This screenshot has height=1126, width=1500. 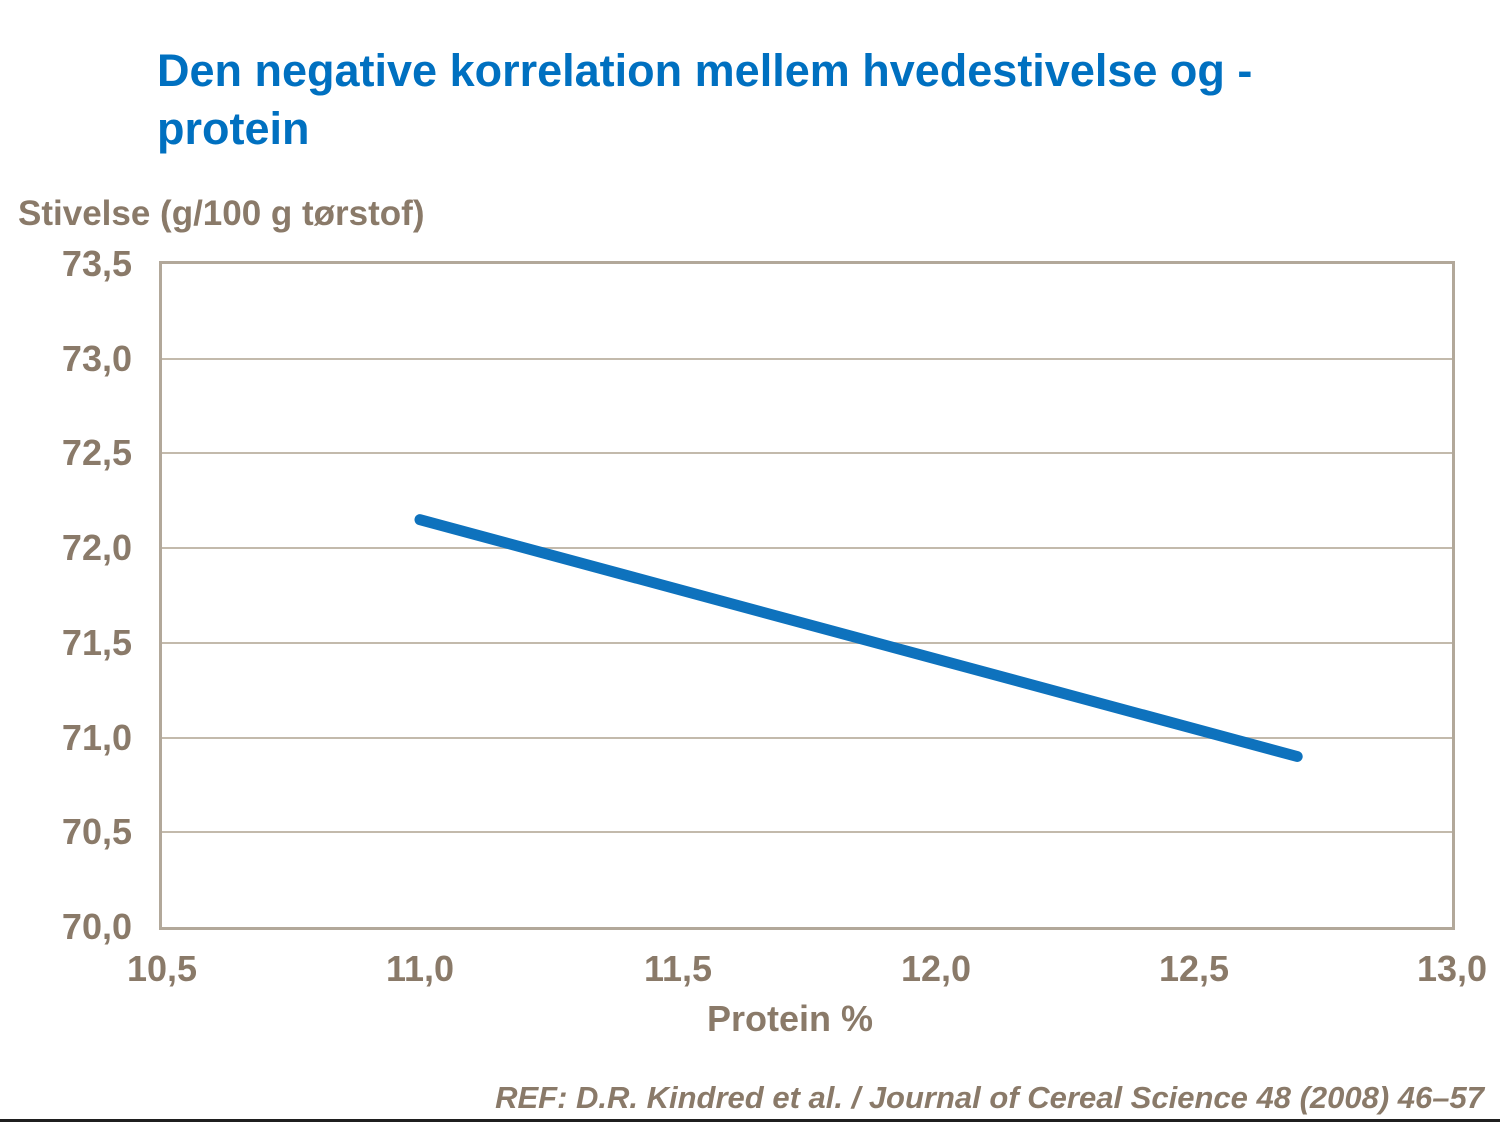 What do you see at coordinates (162, 968) in the screenshot?
I see `x-tick-label: 10,5` at bounding box center [162, 968].